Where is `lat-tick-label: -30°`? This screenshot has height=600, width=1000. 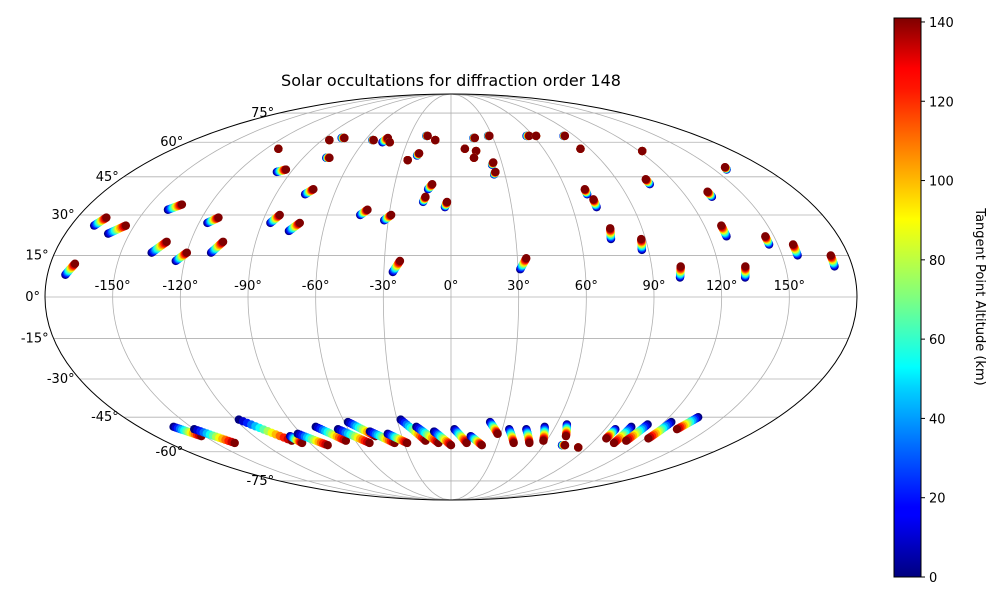
lat-tick-label: -30° is located at coordinates (61, 379).